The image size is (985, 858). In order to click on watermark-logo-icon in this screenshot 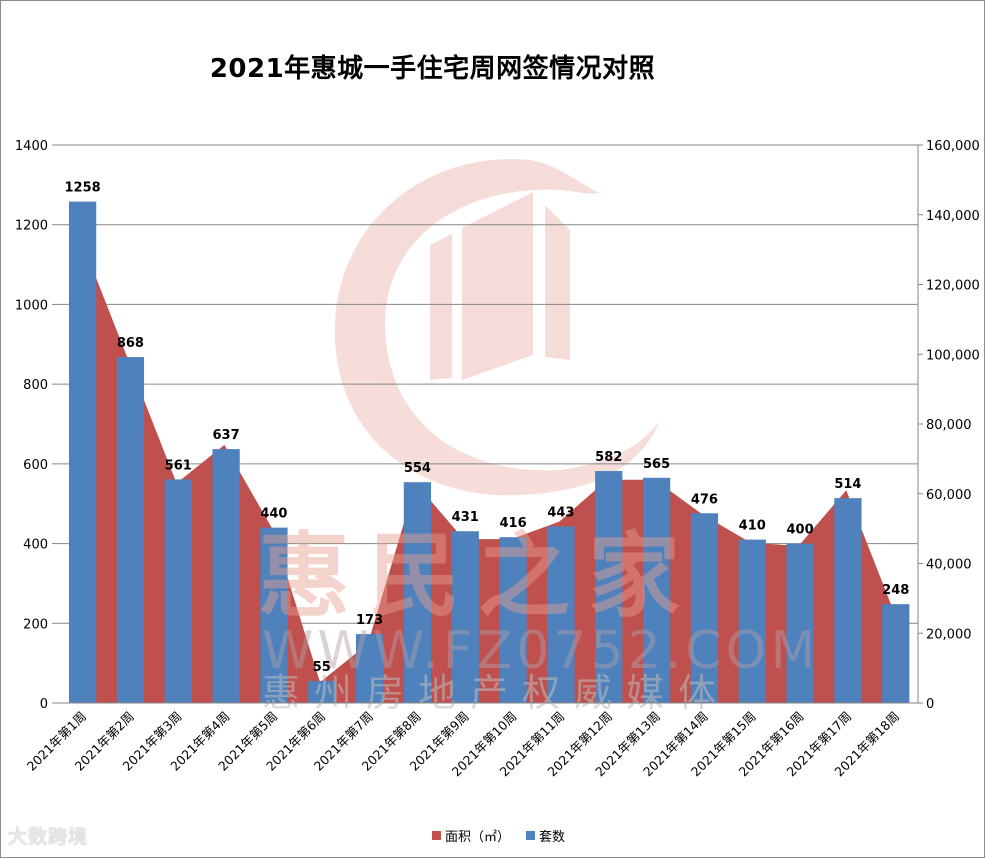, I will do `click(497, 327)`.